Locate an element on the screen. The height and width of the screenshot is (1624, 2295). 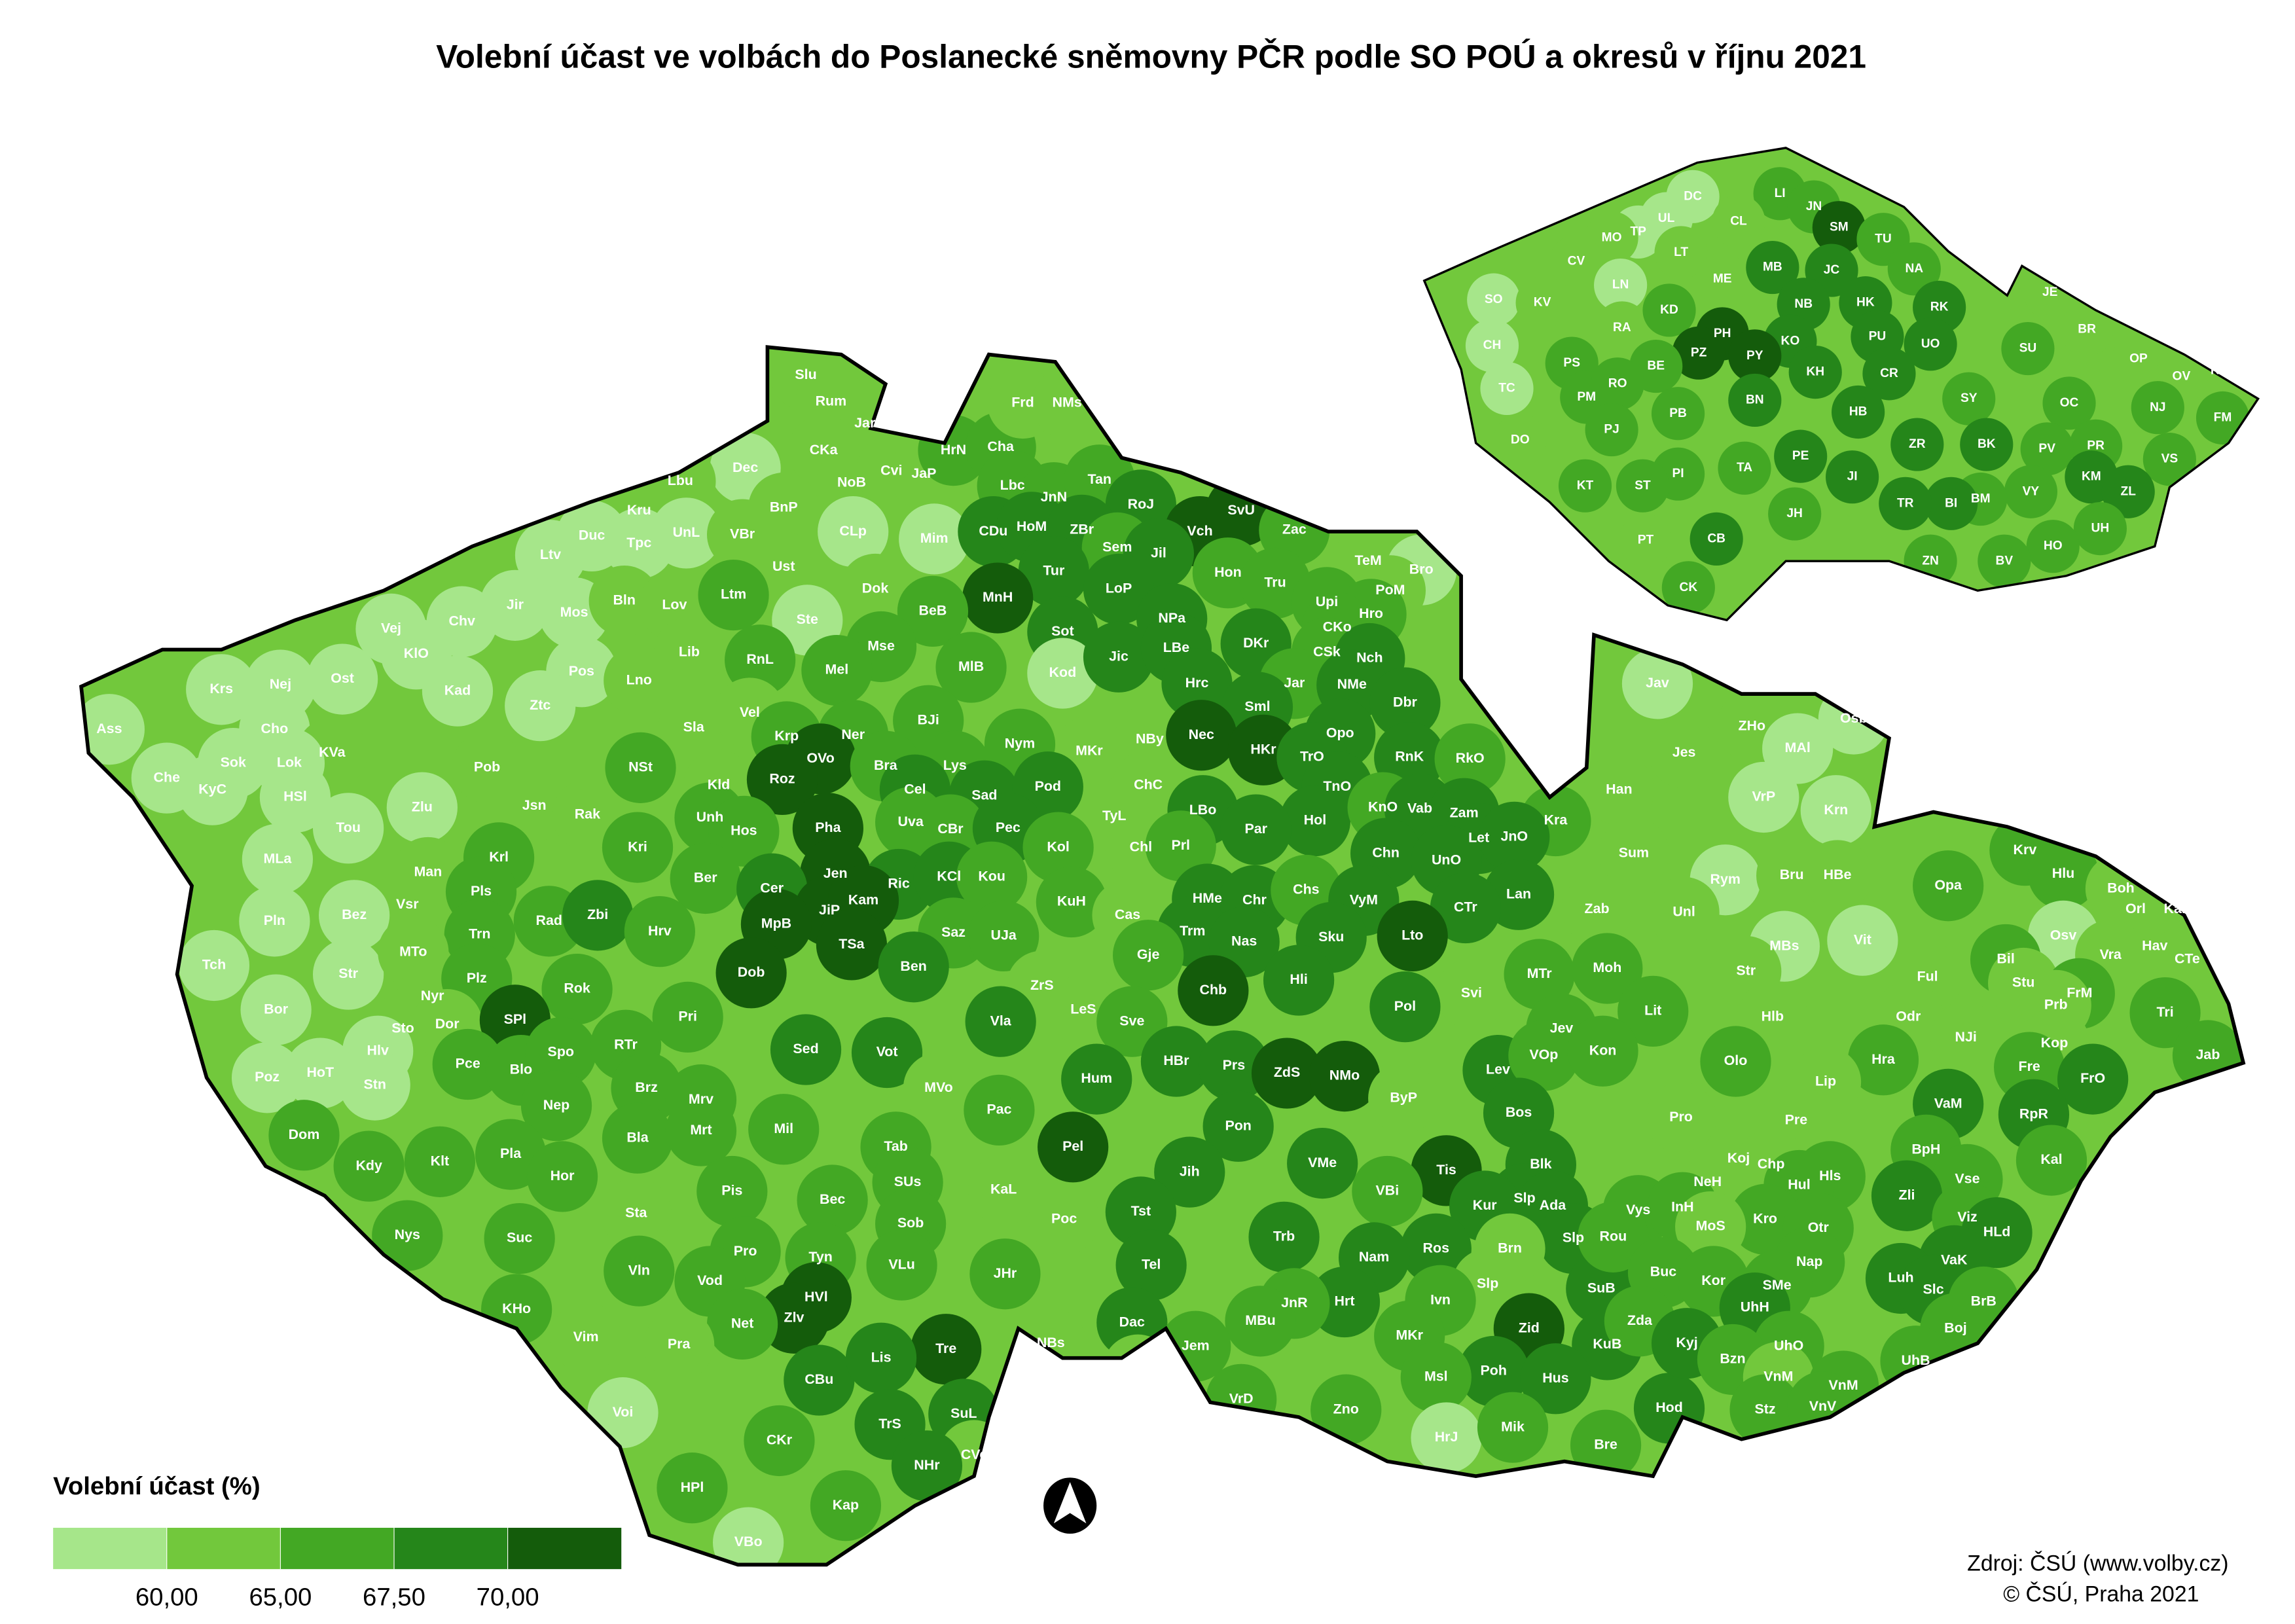
district-label: VS is located at coordinates (2169, 459).